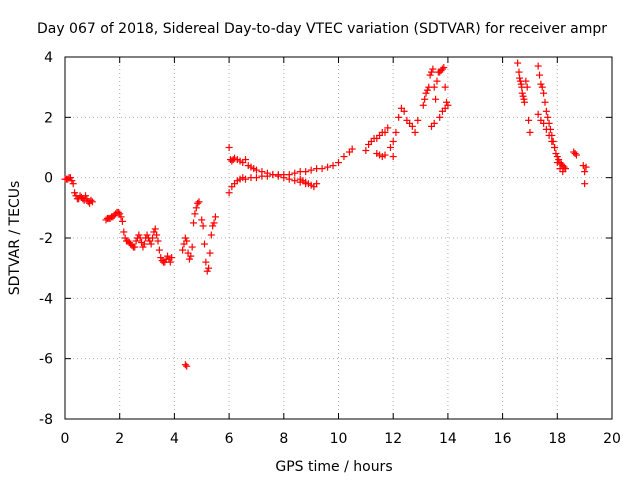 Image resolution: width=640 pixels, height=480 pixels. Describe the element at coordinates (557, 439) in the screenshot. I see `x-tick-label: 18` at that location.